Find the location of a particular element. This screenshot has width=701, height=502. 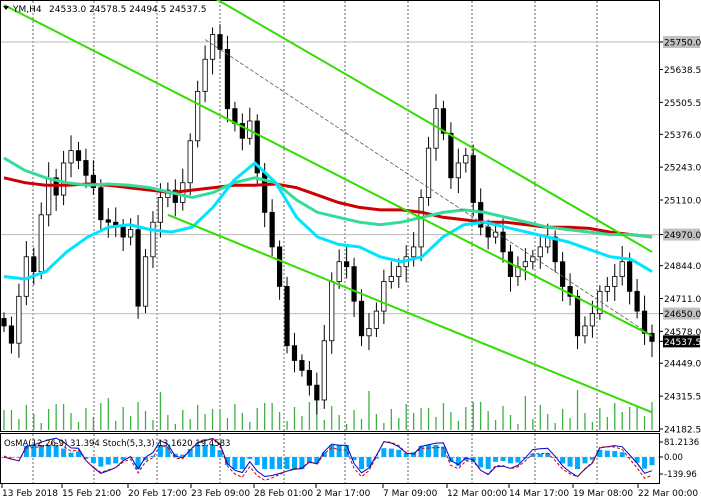

price-tick-label: 25110.0 is located at coordinates (682, 202).